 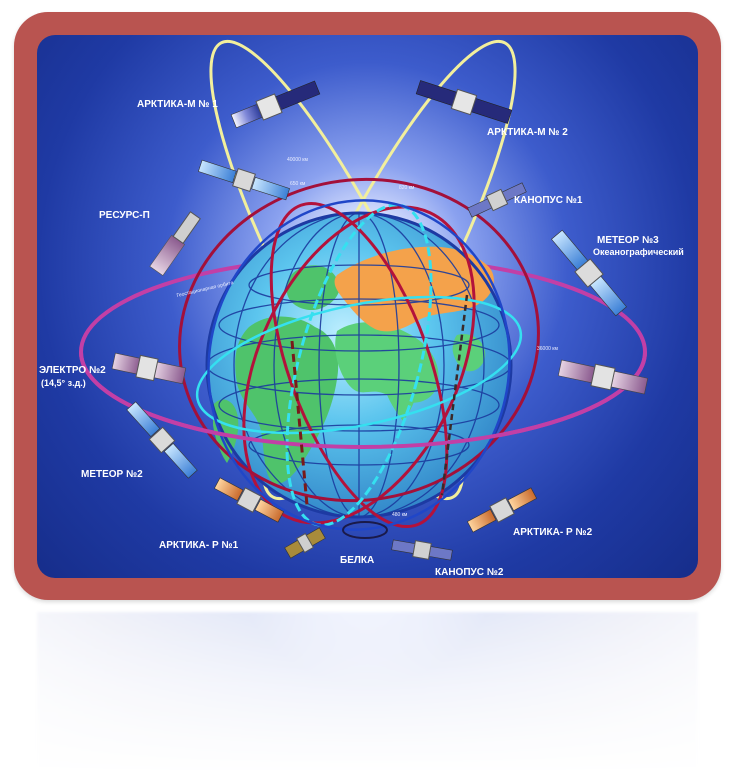 What do you see at coordinates (547, 349) in the screenshot?
I see `annotation-36000: 36000 км` at bounding box center [547, 349].